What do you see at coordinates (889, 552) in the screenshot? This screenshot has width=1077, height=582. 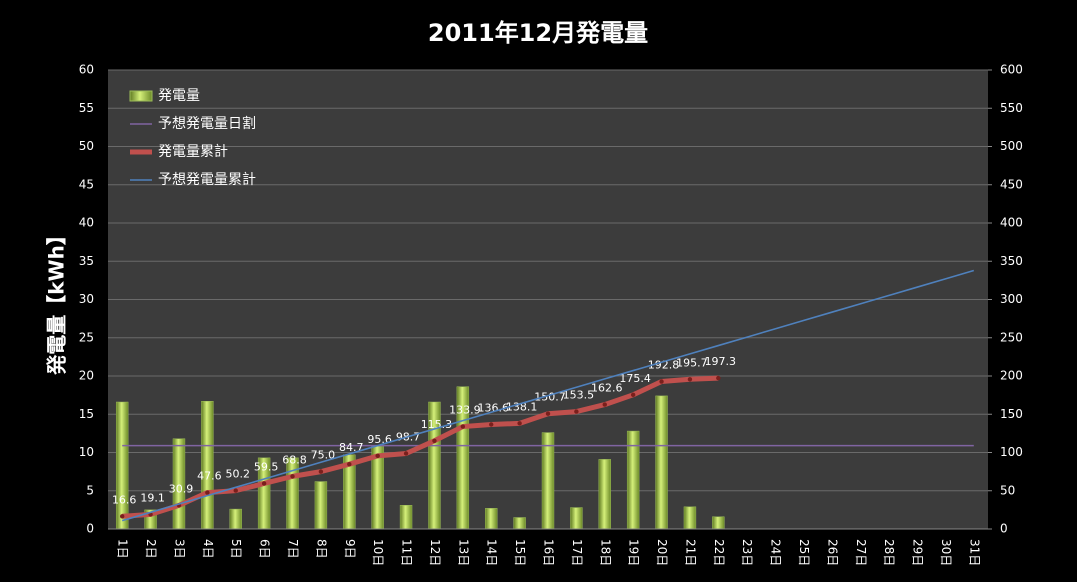 I see `x-tick-label: 28日` at bounding box center [889, 552].